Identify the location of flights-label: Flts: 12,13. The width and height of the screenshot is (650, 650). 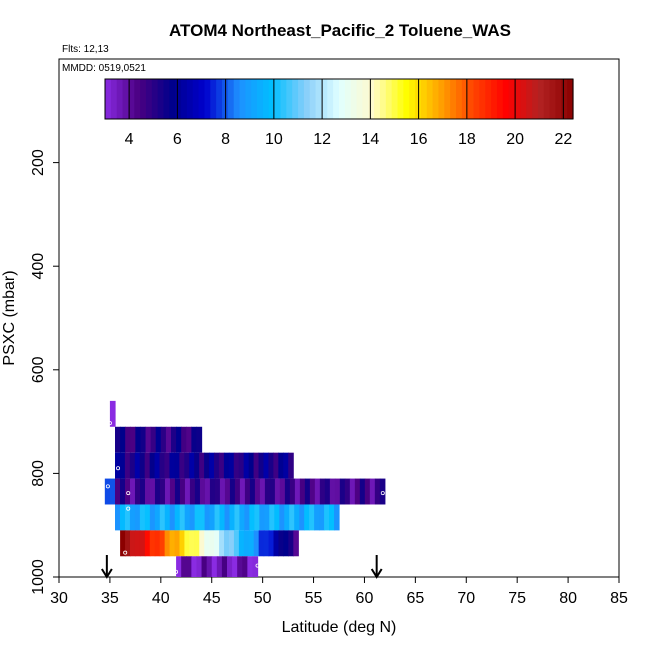
(85, 49).